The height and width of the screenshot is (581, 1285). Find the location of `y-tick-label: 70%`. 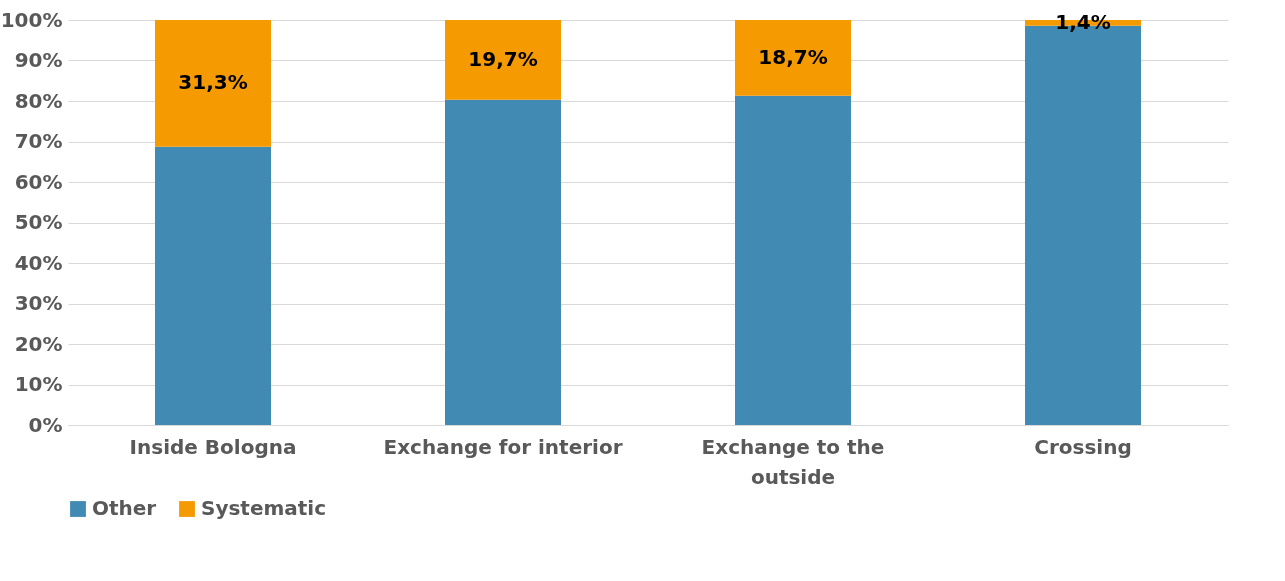

y-tick-label: 70% is located at coordinates (38, 141).